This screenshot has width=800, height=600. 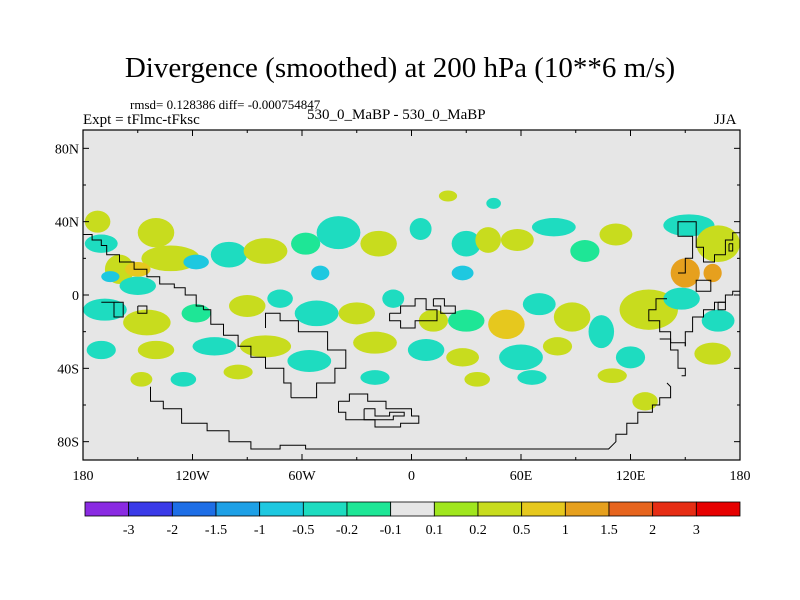 What do you see at coordinates (652, 530) in the screenshot?
I see `colorbar-label: 2` at bounding box center [652, 530].